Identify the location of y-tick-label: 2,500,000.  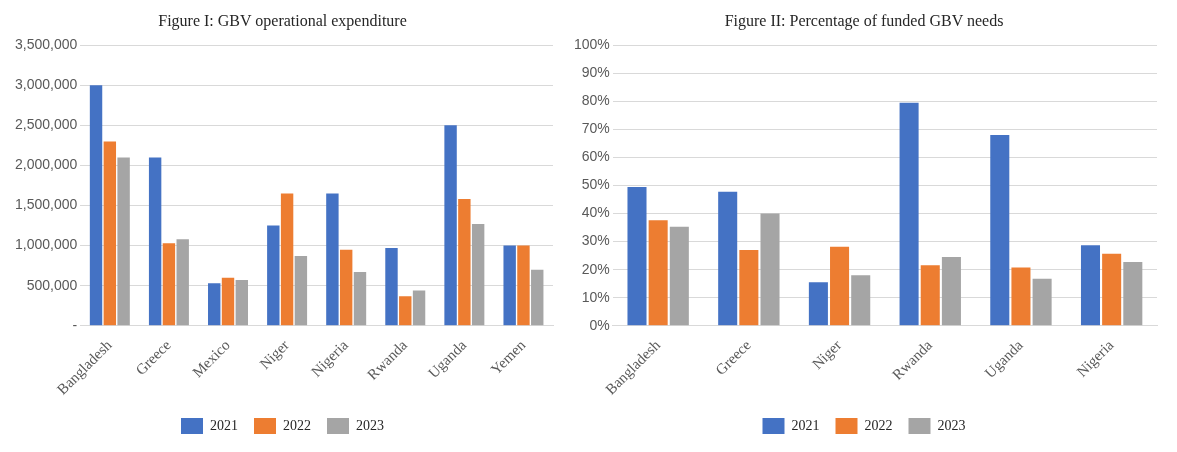
(46, 124).